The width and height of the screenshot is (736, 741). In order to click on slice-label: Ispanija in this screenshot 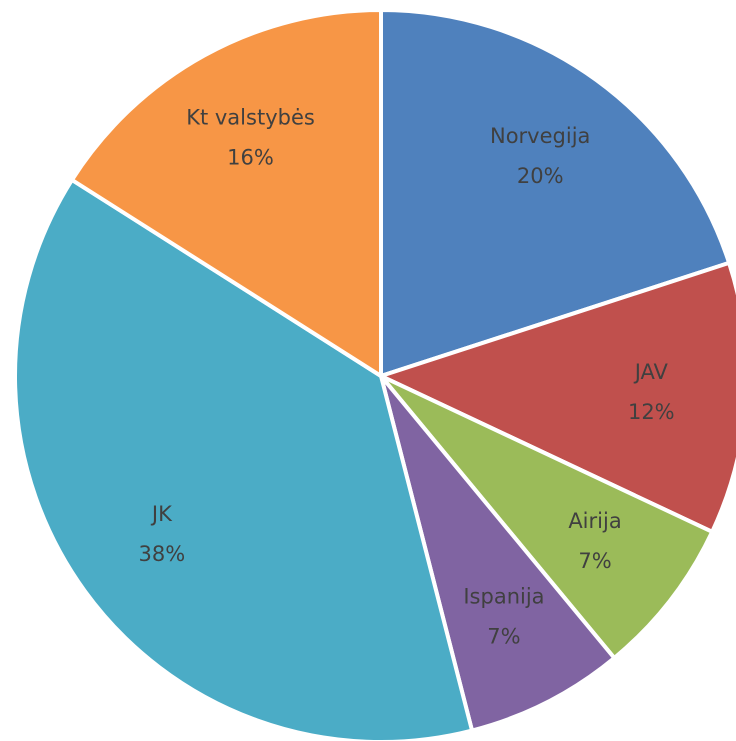, I will do `click(503, 596)`.